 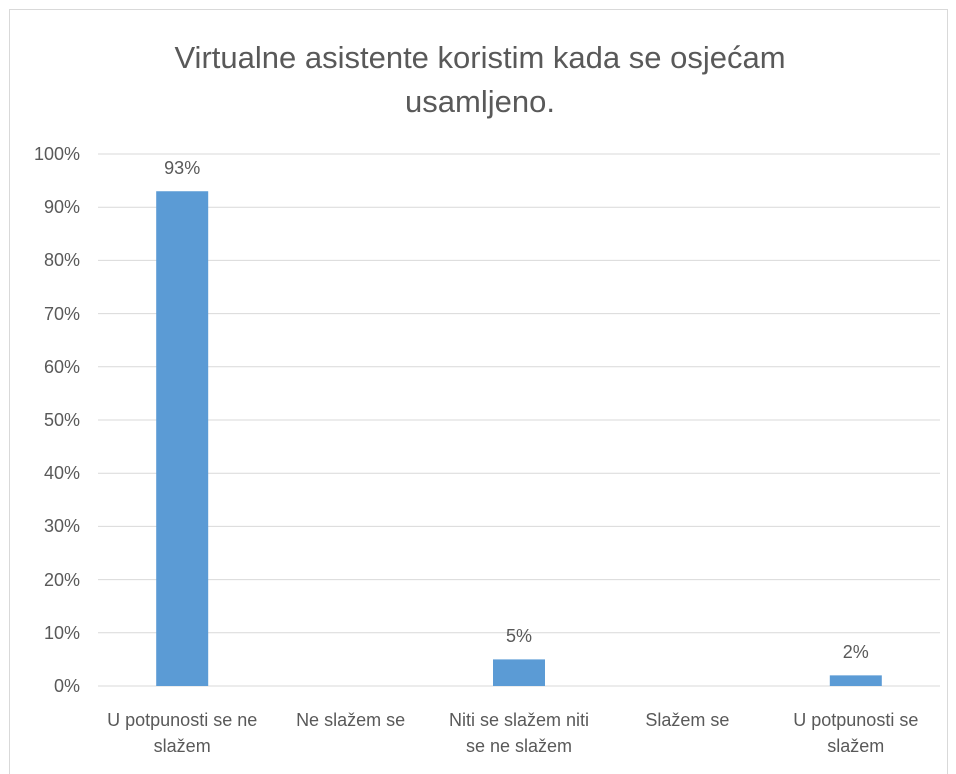 What do you see at coordinates (61, 526) in the screenshot?
I see `y-tick-label: 30%` at bounding box center [61, 526].